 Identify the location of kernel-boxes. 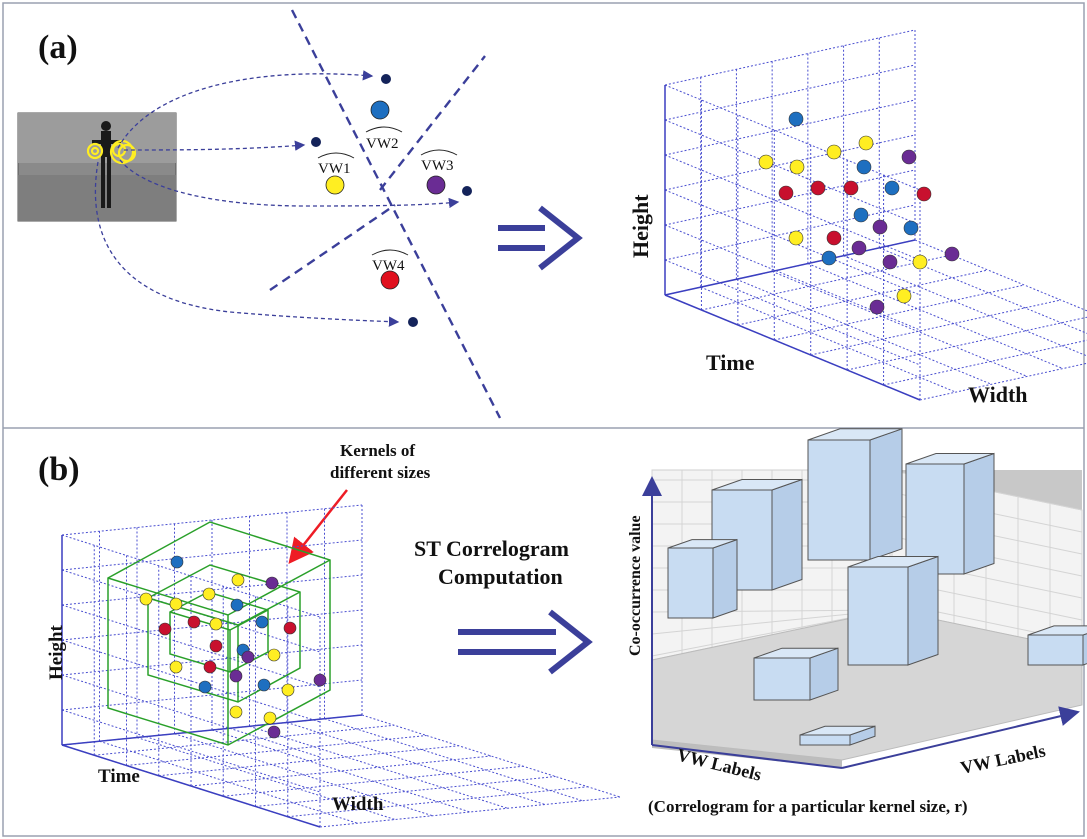
(219, 633).